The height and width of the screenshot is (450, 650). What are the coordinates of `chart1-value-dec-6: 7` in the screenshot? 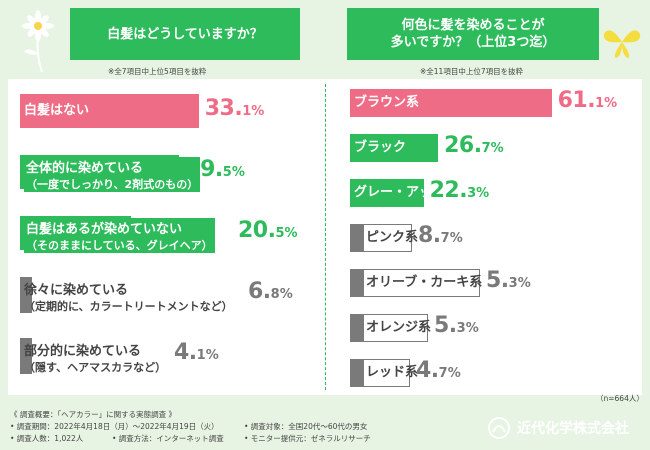 It's located at (443, 373).